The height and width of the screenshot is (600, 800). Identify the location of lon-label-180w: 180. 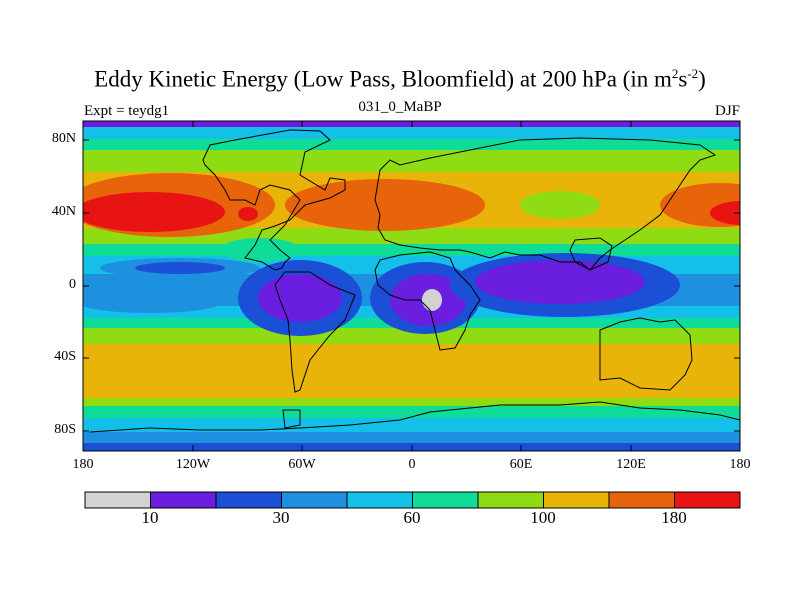
(83, 464).